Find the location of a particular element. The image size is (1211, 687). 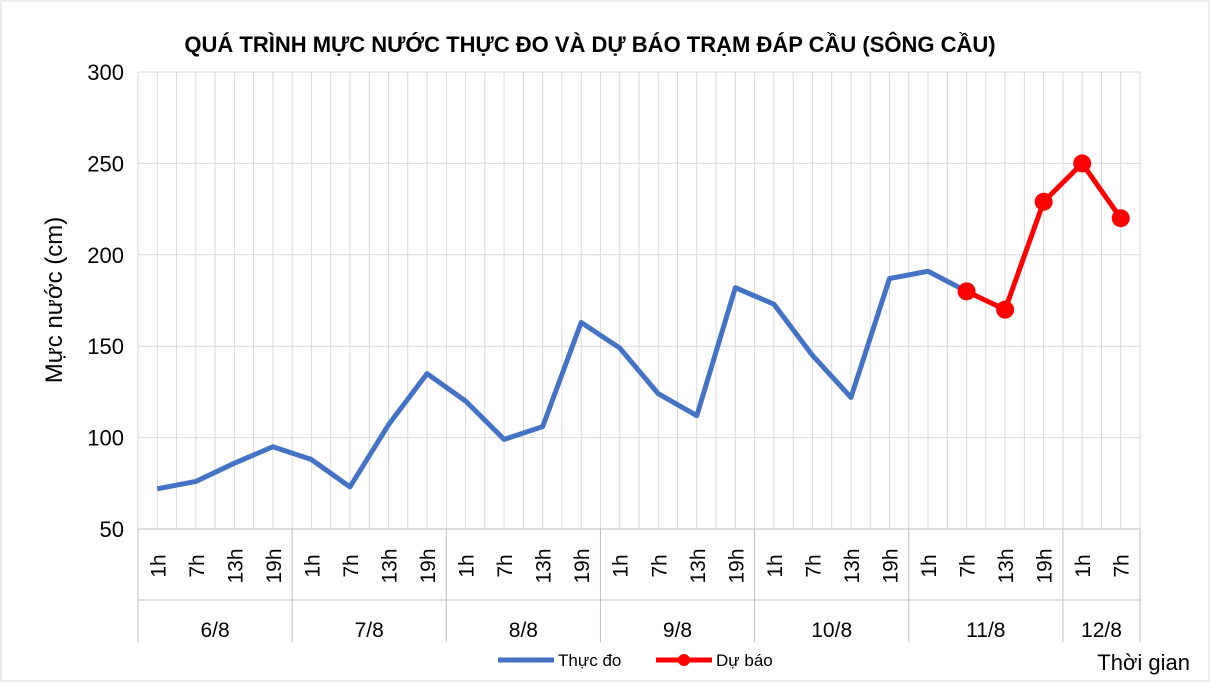

group-label: 11/8 is located at coordinates (985, 630).